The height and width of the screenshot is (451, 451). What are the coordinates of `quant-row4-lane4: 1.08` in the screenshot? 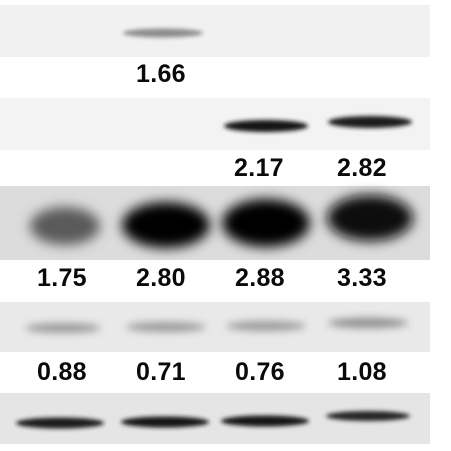 It's located at (362, 372).